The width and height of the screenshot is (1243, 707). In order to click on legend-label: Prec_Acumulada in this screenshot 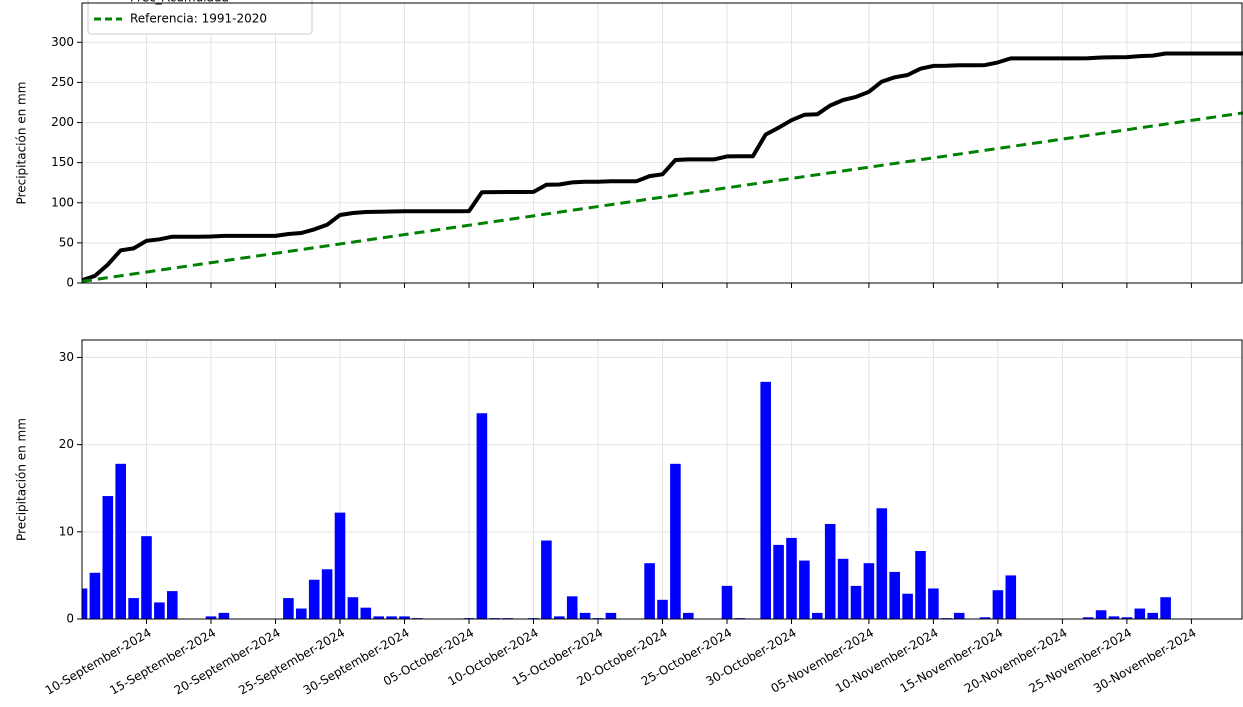, I will do `click(179, 2)`.